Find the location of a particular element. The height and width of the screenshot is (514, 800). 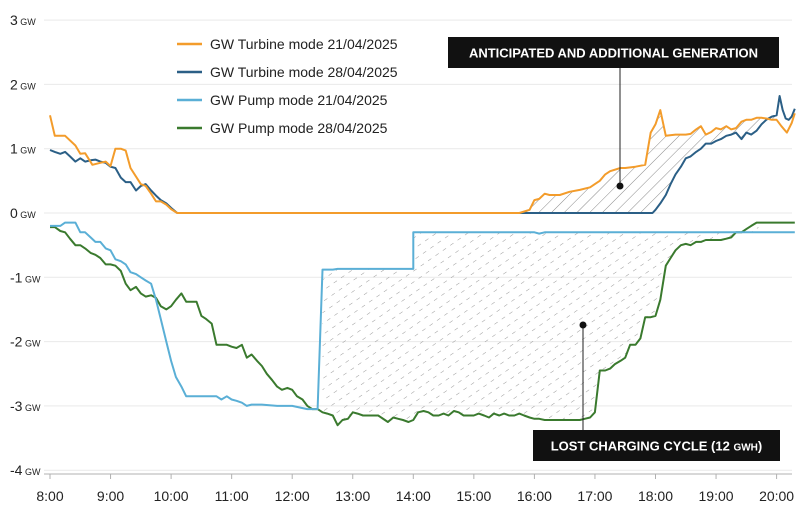

y-tick-label: -1 GW is located at coordinates (25, 277).